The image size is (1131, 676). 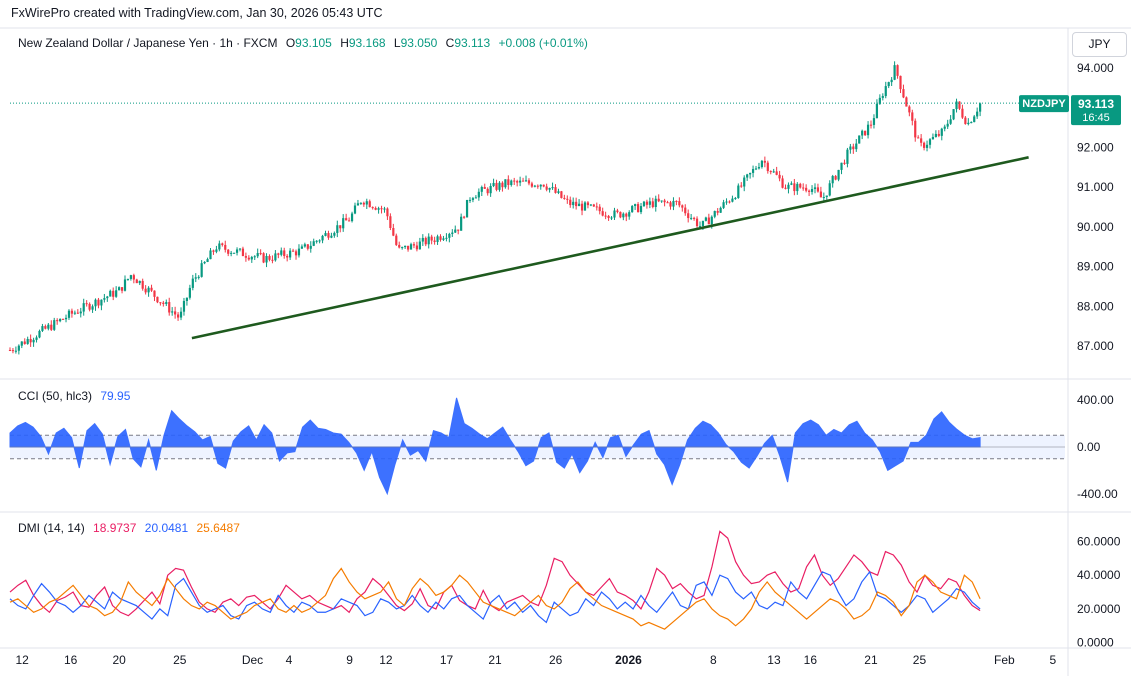 I want to click on ticker-tag-label: NZDJPY, so click(x=1044, y=104).